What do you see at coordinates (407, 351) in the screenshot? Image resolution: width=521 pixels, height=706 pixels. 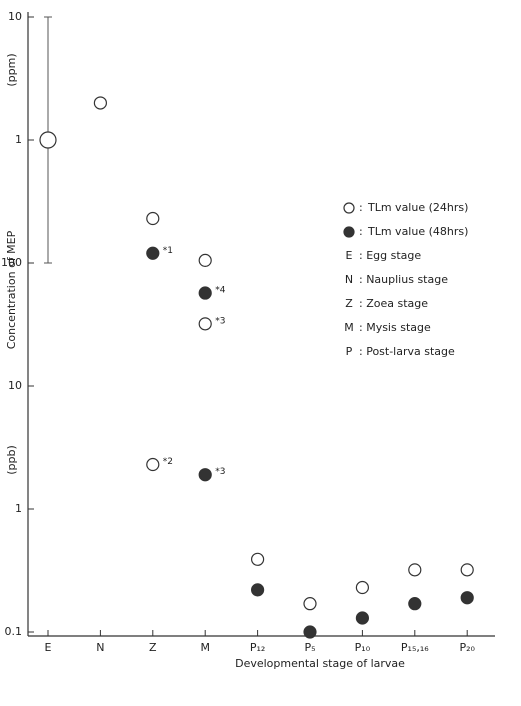 I see `legend-key-text: : Post-larva stage` at bounding box center [407, 351].